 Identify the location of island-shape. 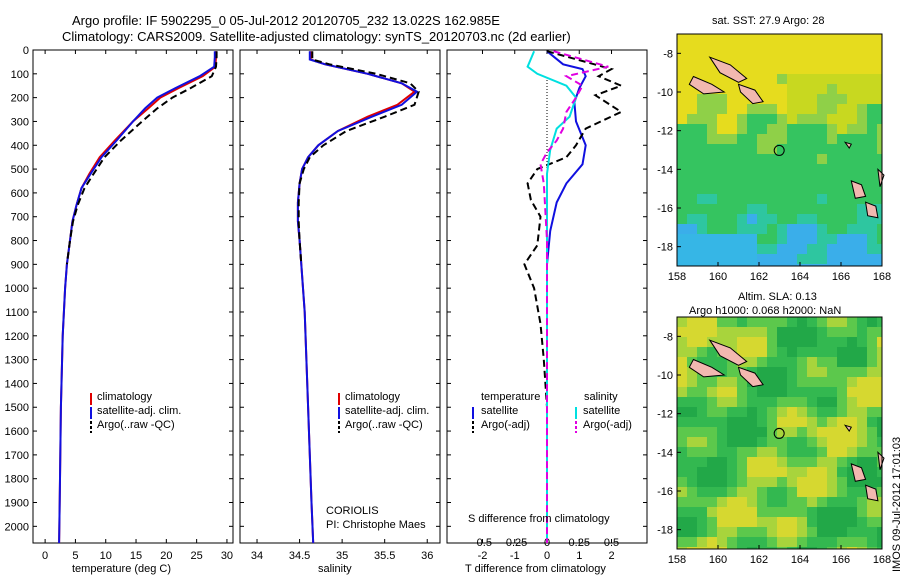
(750, 94).